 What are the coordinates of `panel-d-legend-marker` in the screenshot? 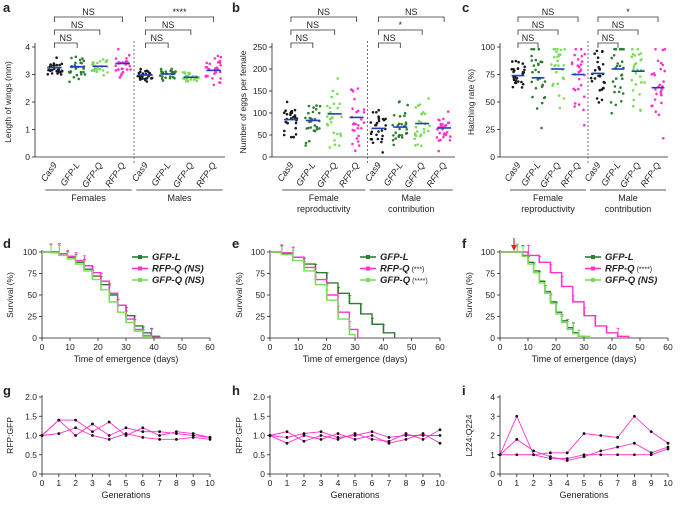 It's located at (140, 257).